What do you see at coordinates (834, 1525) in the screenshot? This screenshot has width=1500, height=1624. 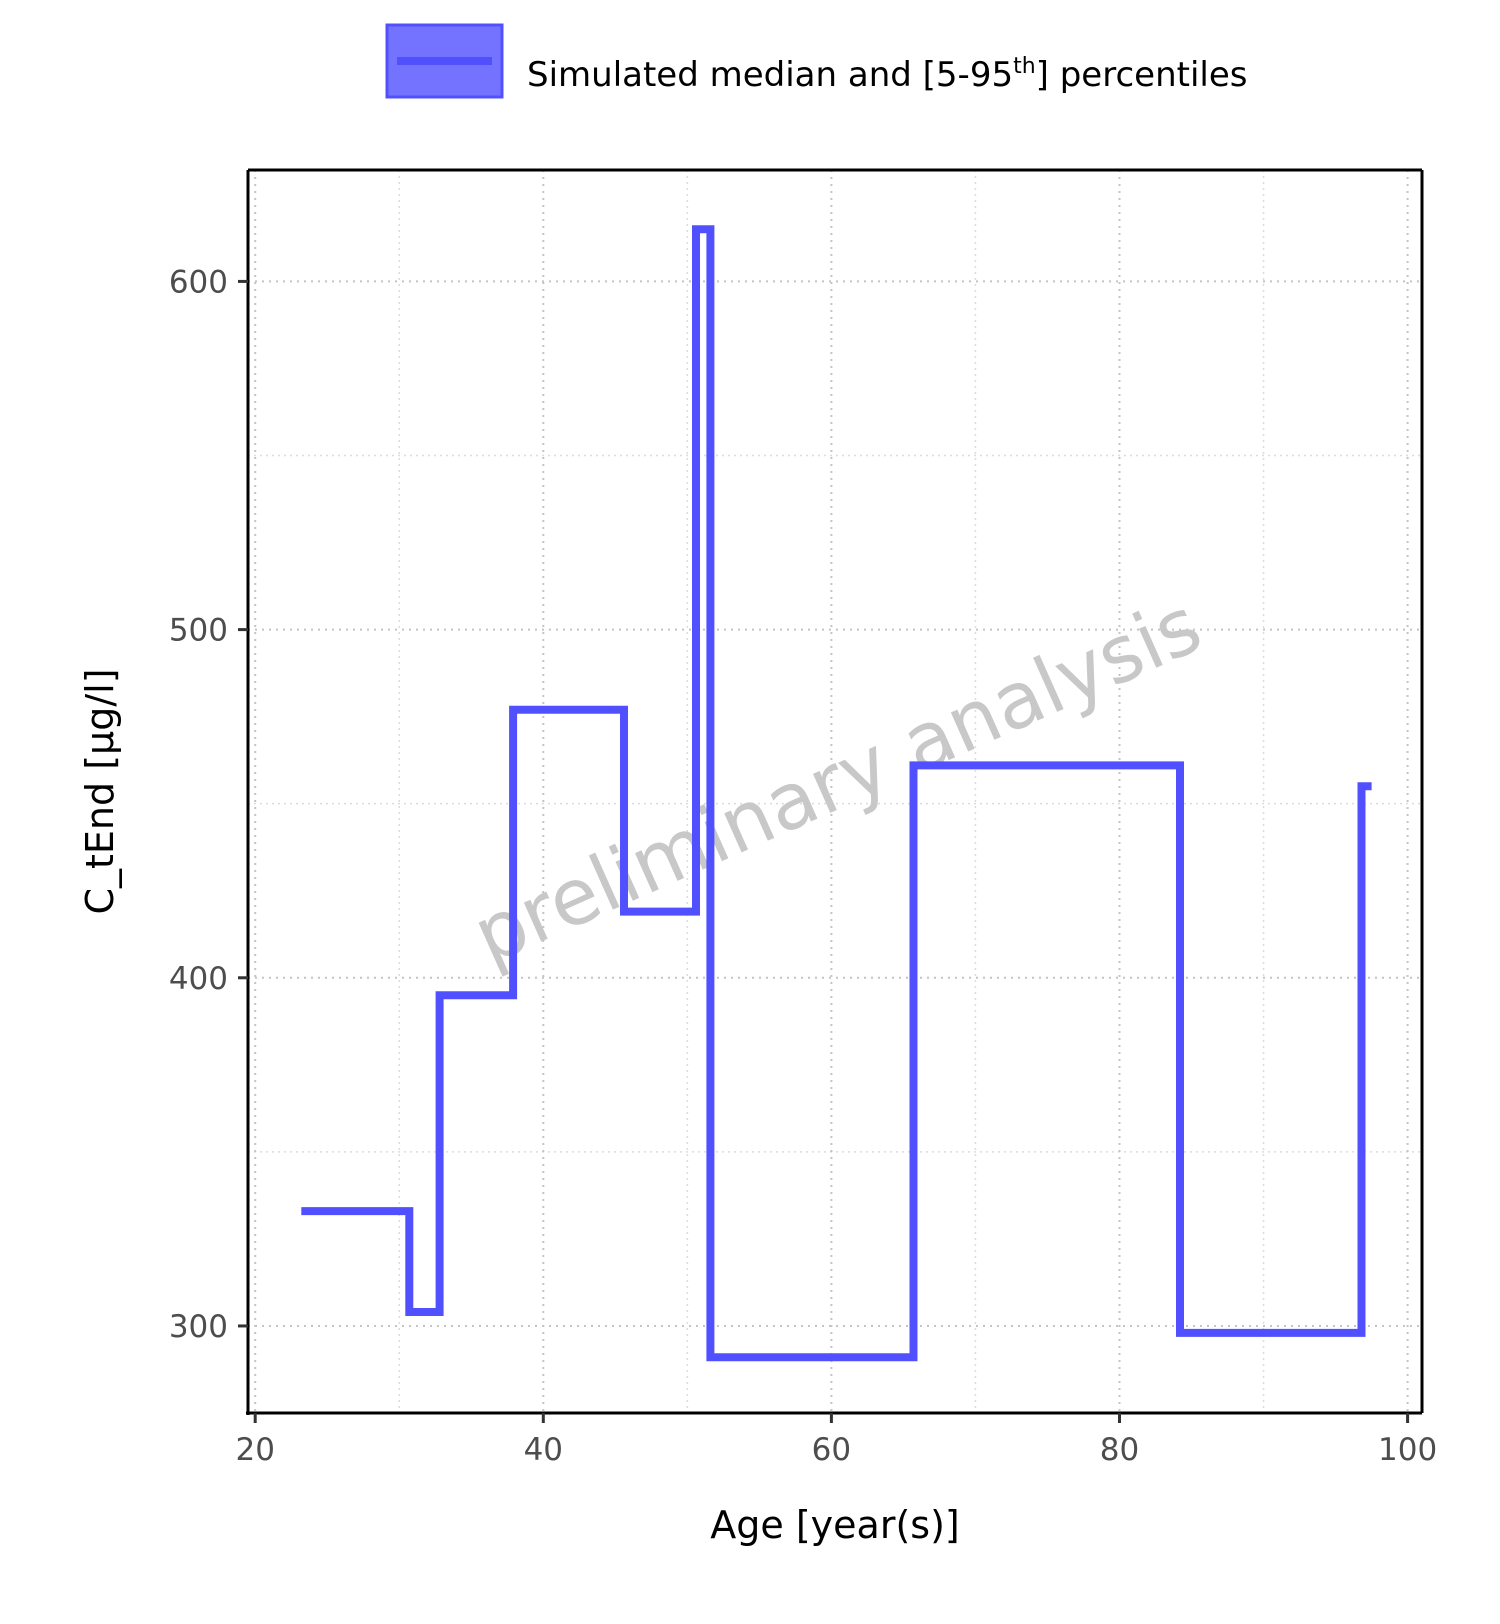 I see `x-axis-title: Age [year(s)]` at bounding box center [834, 1525].